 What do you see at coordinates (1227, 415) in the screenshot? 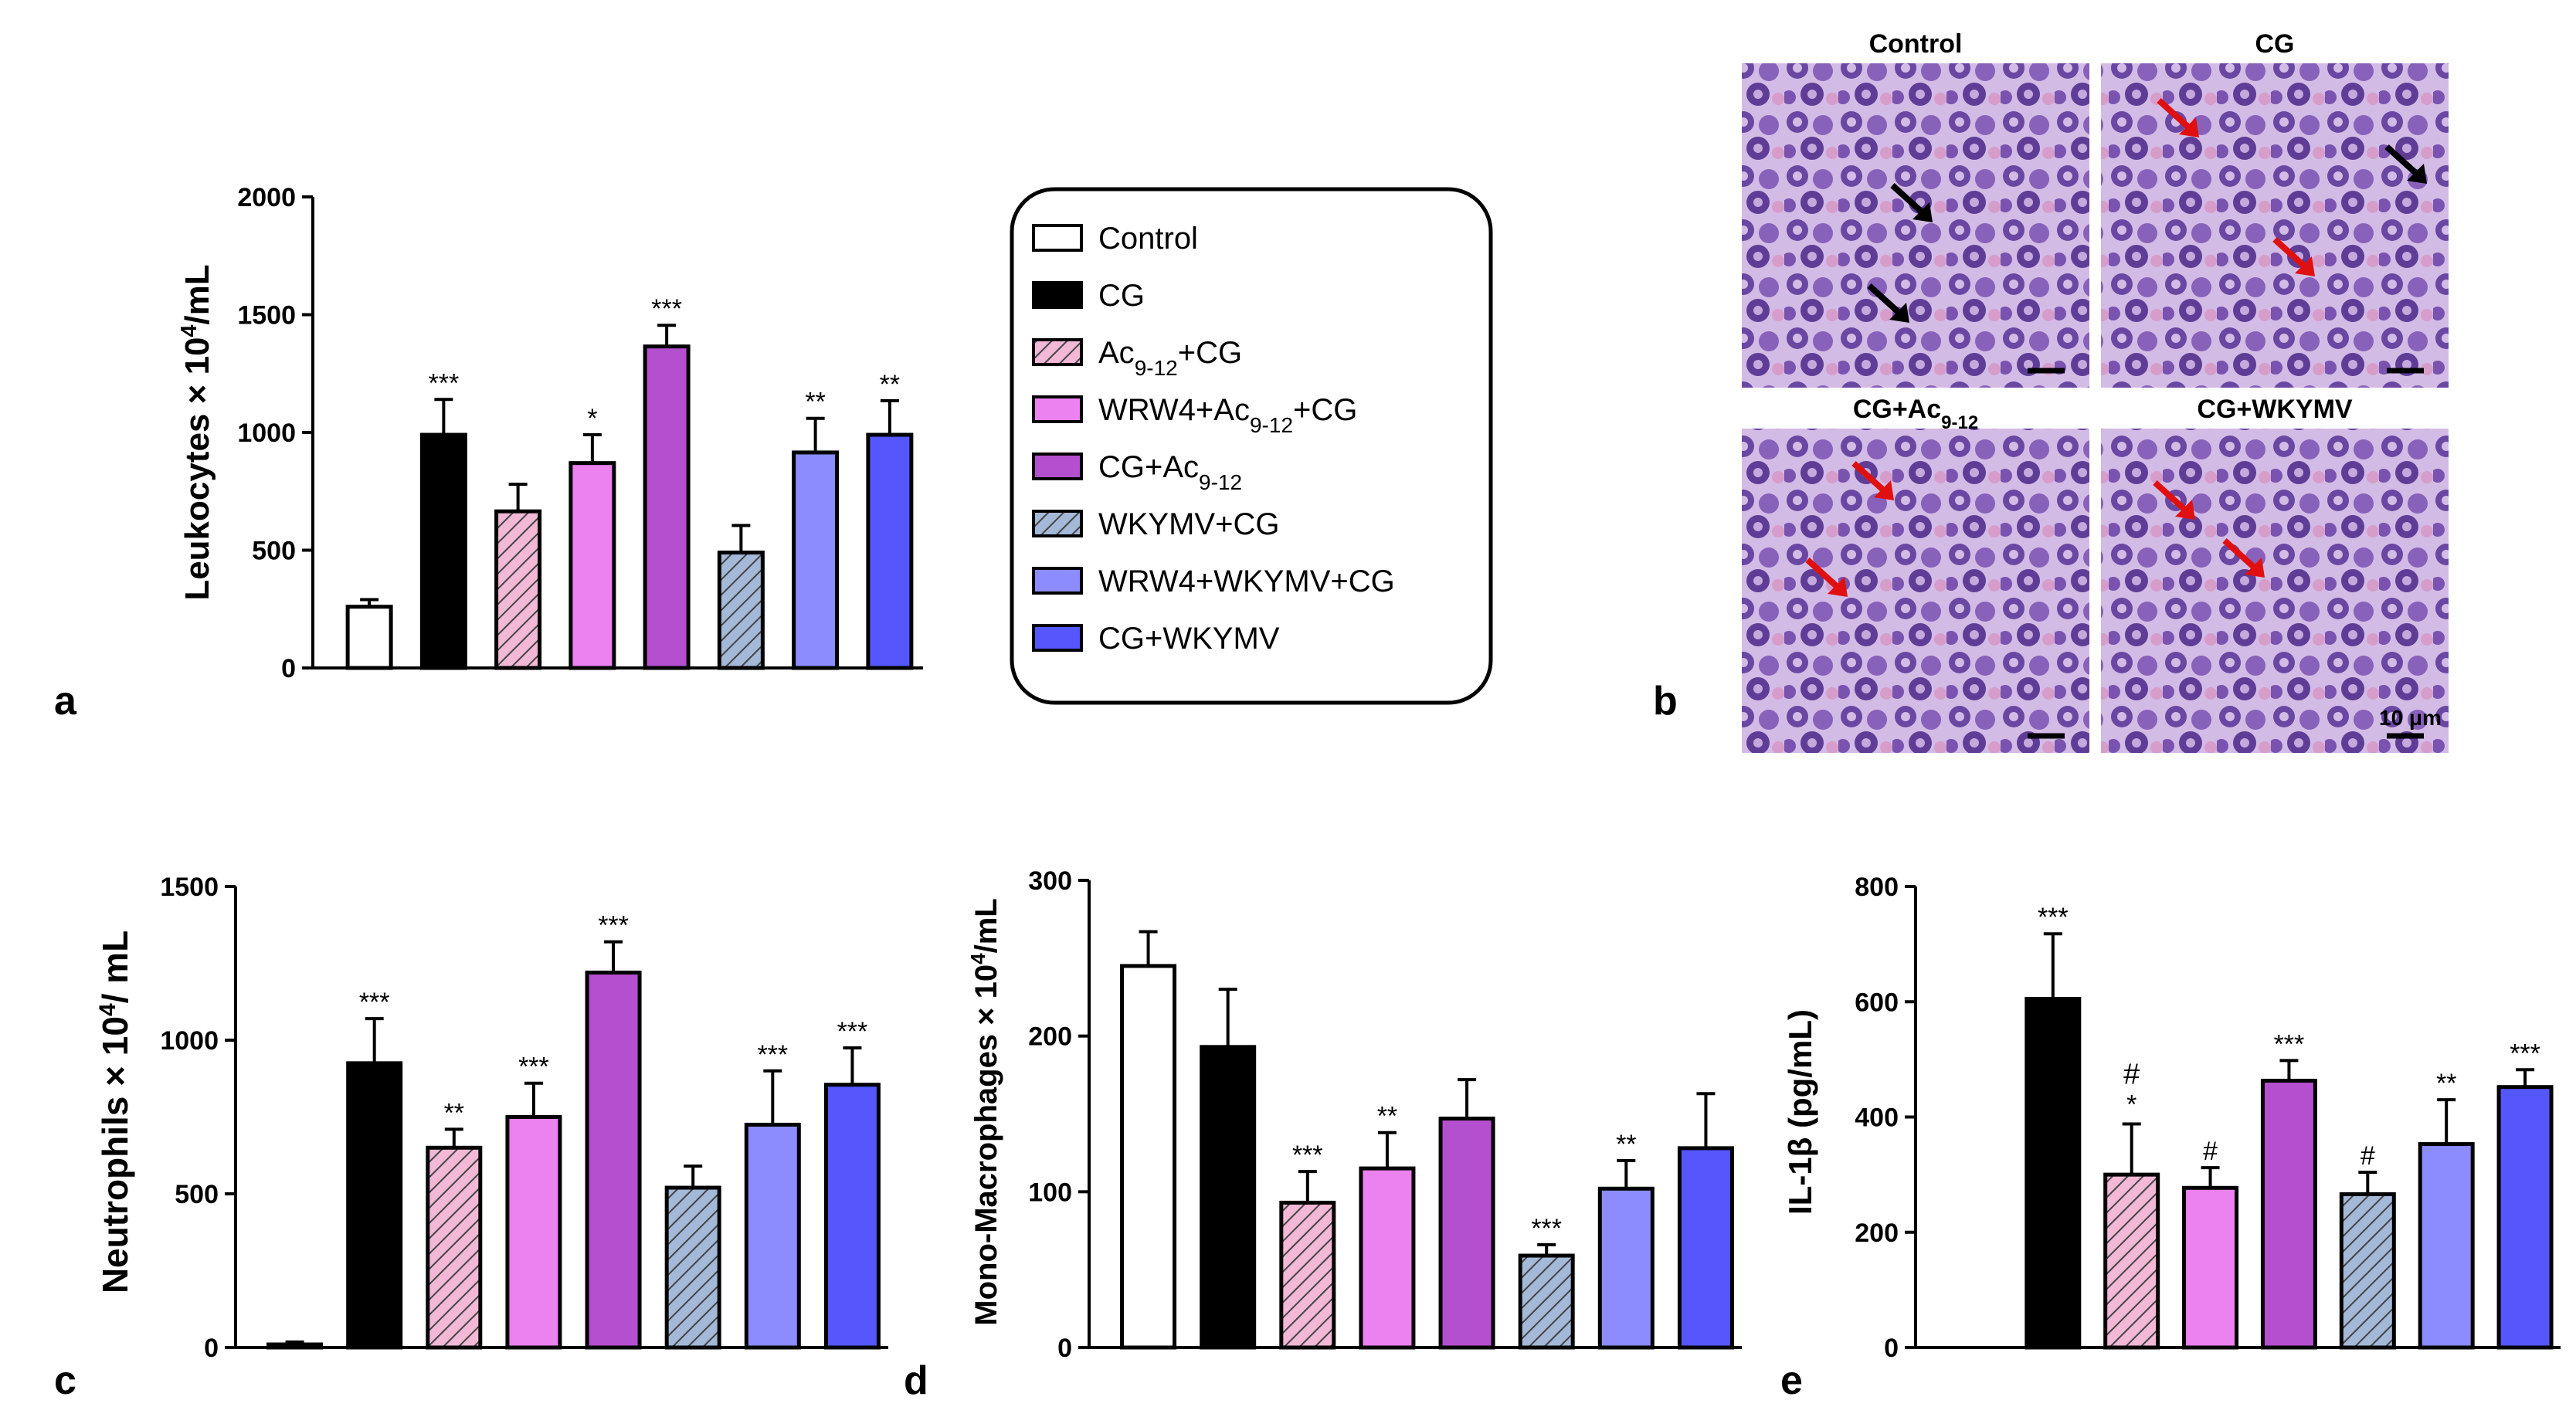
I see `legend-label: WRW4+Ac9-12+CG` at bounding box center [1227, 415].